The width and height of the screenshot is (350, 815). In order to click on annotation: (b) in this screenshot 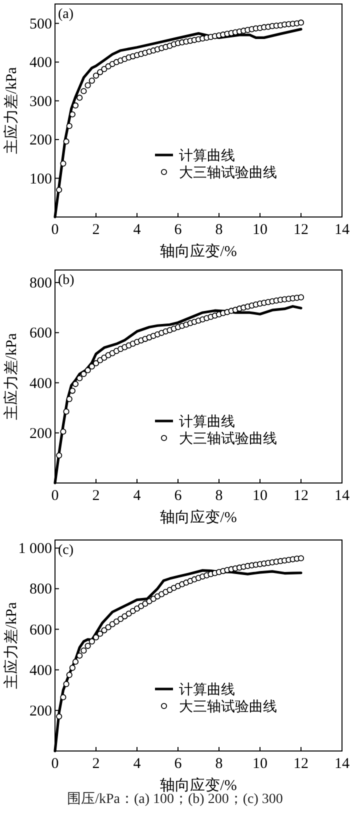, I will do `click(66, 280)`.